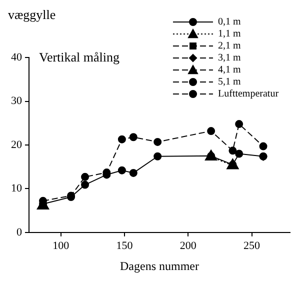  What do you see at coordinates (16, 188) in the screenshot?
I see `y-tick-label: 10` at bounding box center [16, 188].